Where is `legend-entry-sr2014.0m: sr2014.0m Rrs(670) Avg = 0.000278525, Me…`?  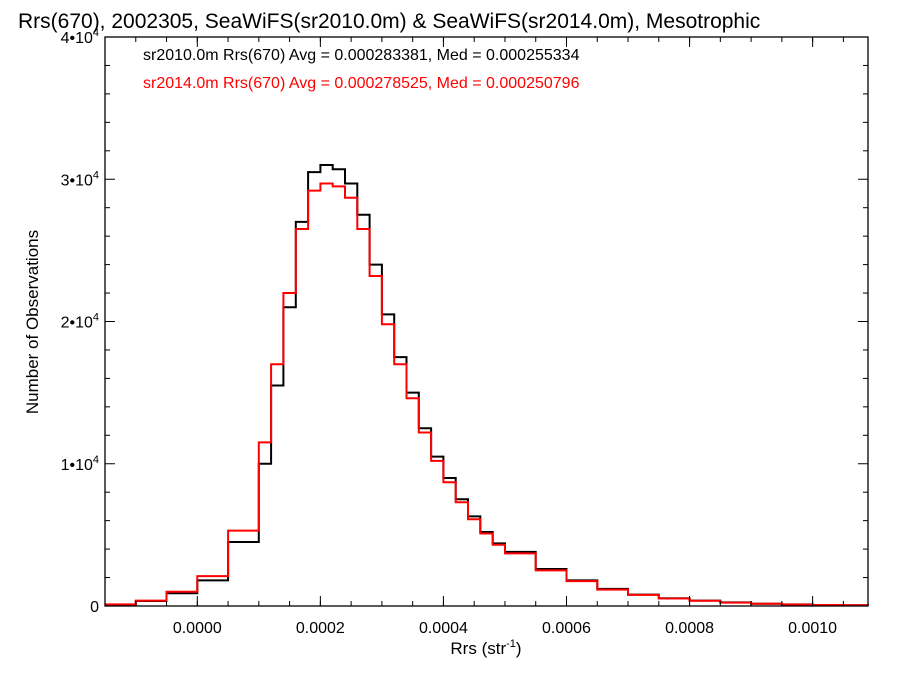
legend-entry-sr2014.0m: sr2014.0m Rrs(670) Avg = 0.000278525, Me… is located at coordinates (361, 83).